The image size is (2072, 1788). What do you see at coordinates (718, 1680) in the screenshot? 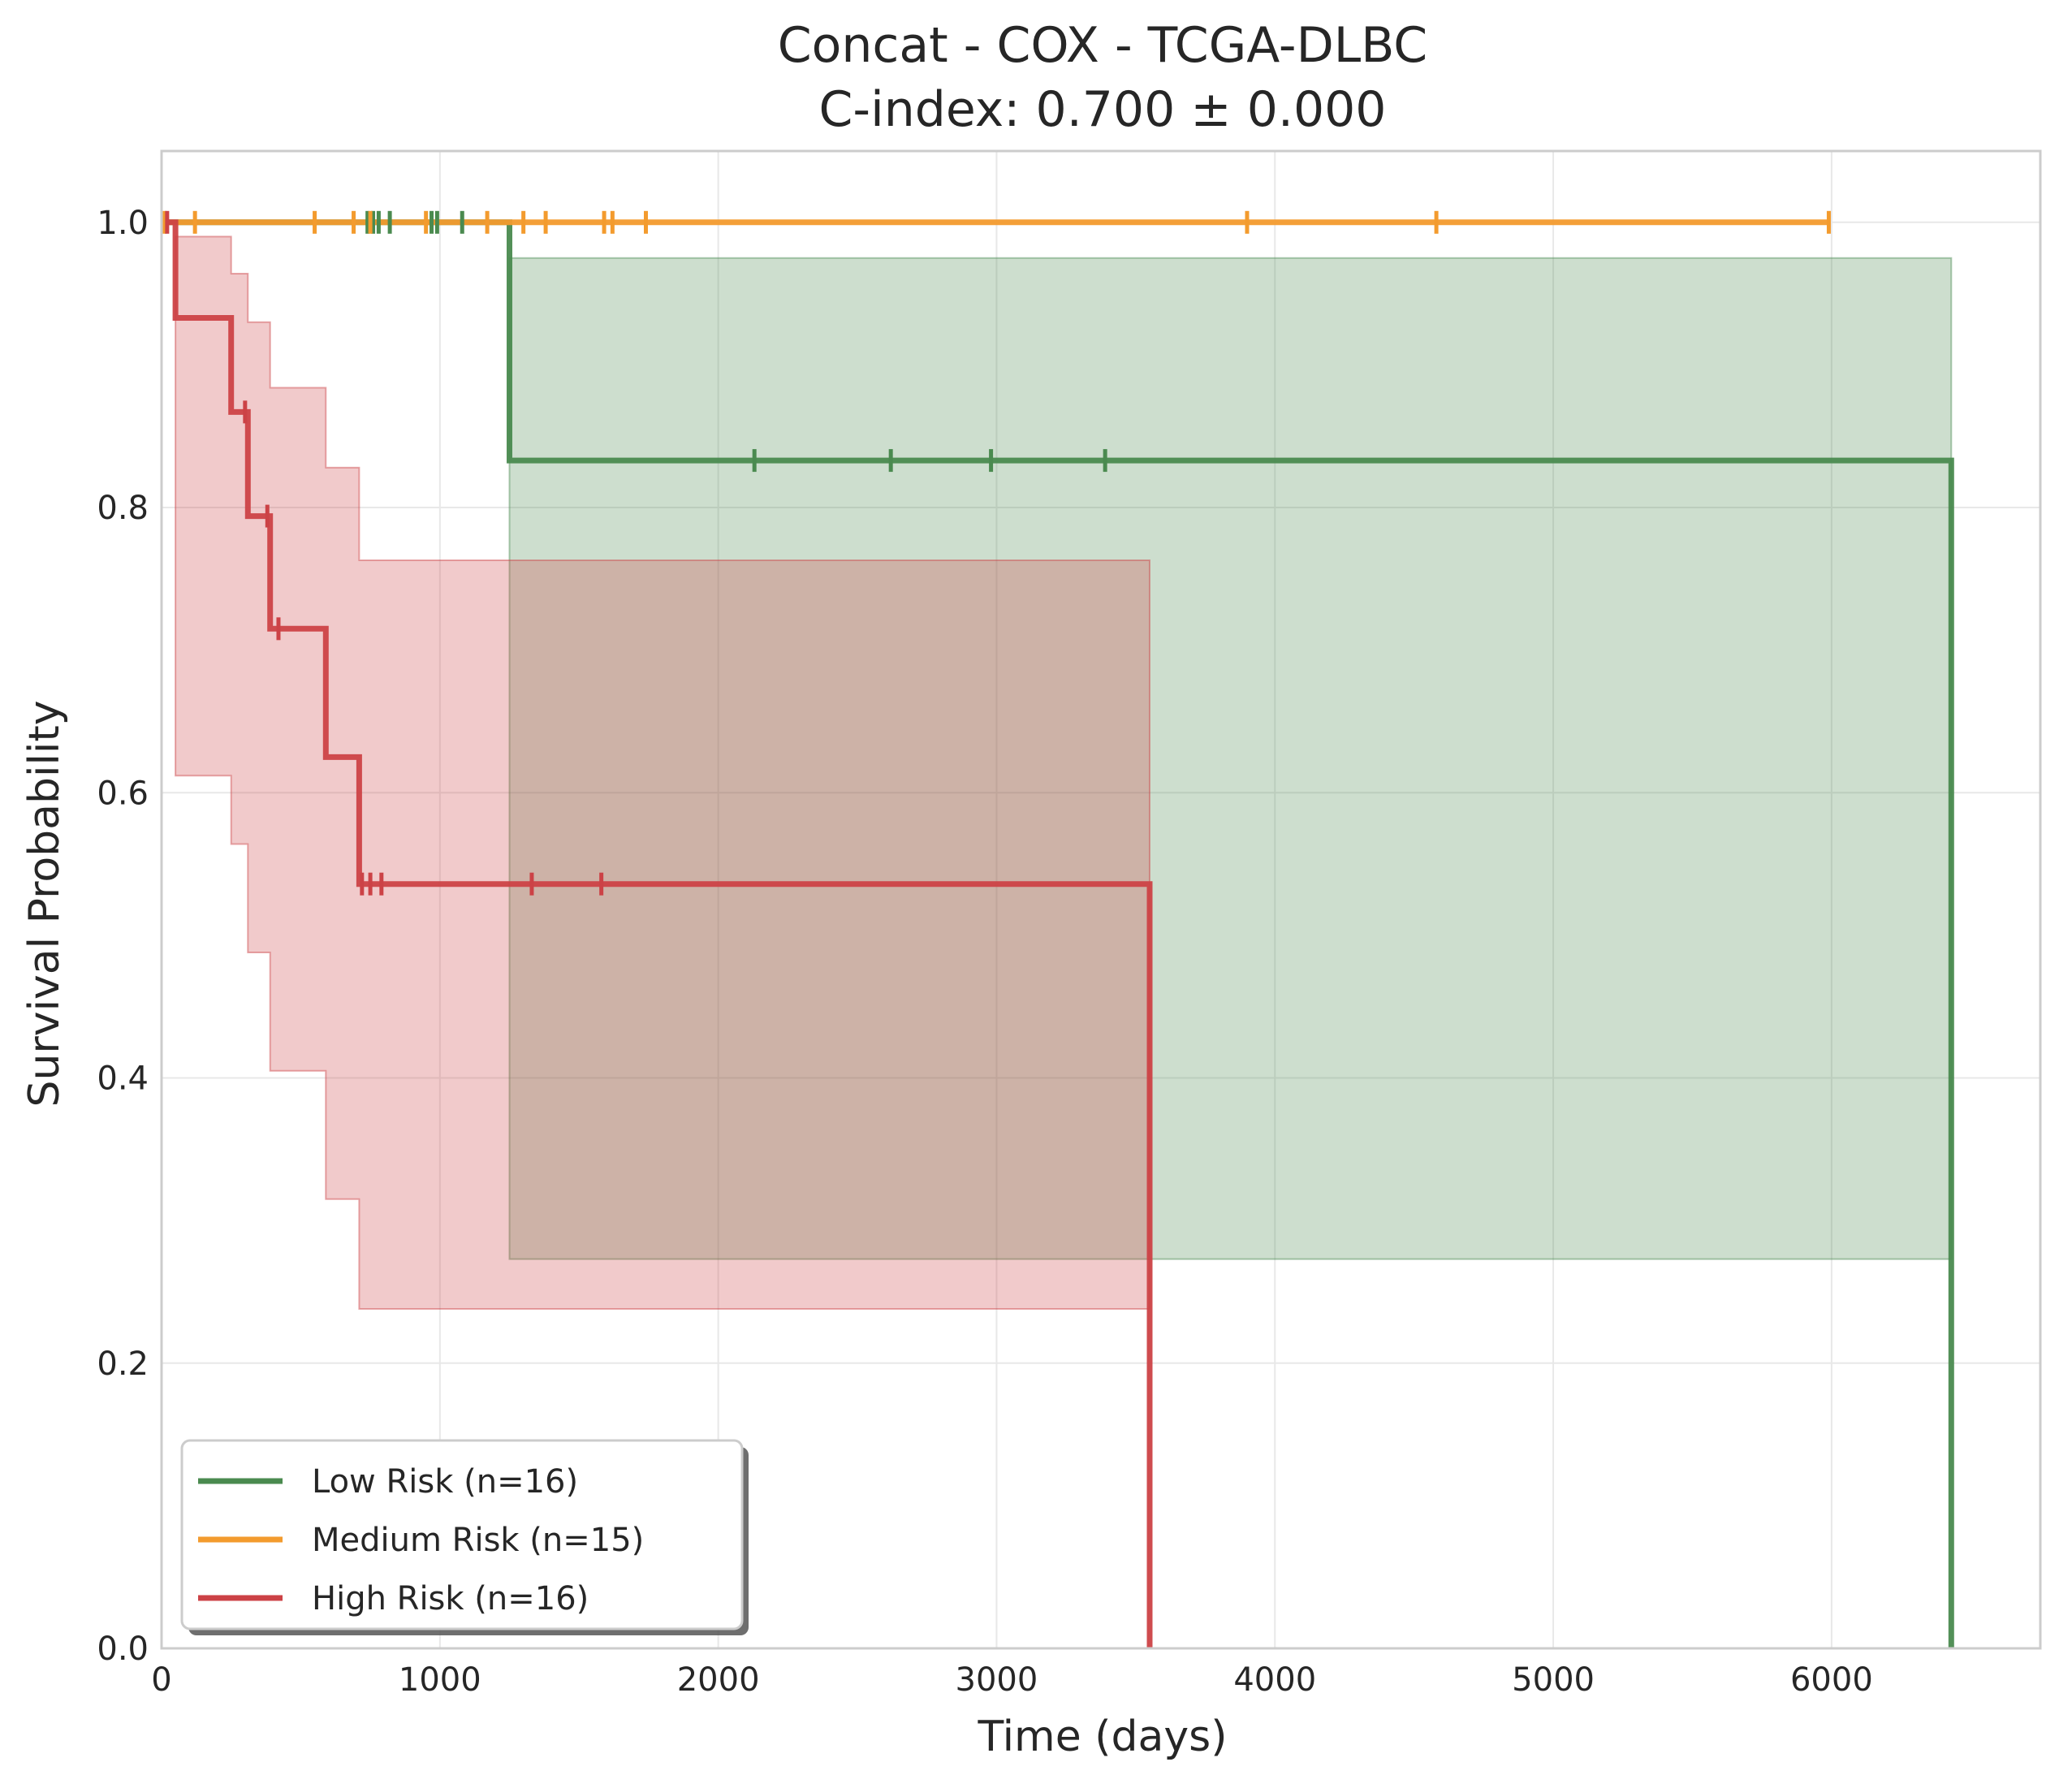
I see `x-tick-label: 2000` at bounding box center [718, 1680].